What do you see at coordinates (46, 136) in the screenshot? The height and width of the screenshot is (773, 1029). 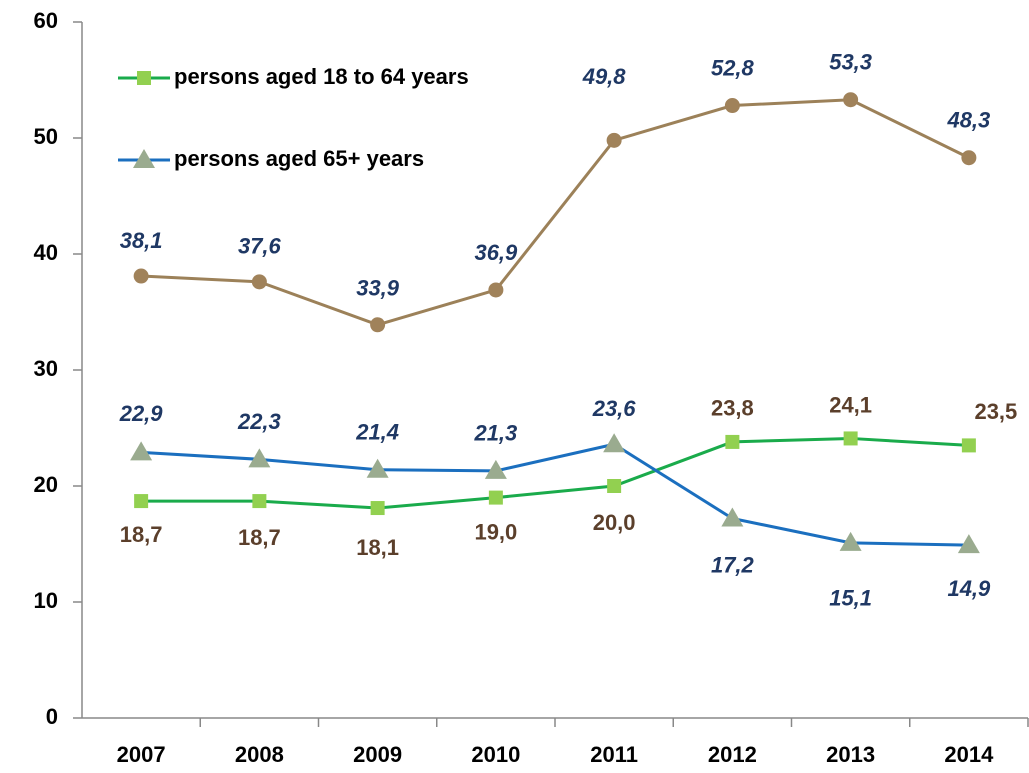 I see `y-tick-label: 50` at bounding box center [46, 136].